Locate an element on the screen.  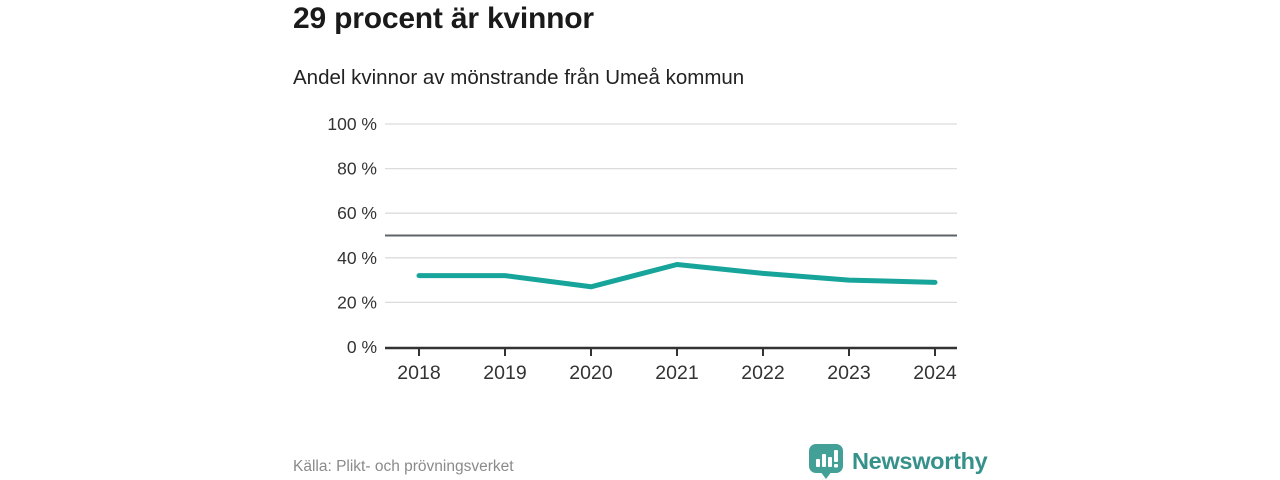
x-axis-label: 2024 is located at coordinates (935, 373).